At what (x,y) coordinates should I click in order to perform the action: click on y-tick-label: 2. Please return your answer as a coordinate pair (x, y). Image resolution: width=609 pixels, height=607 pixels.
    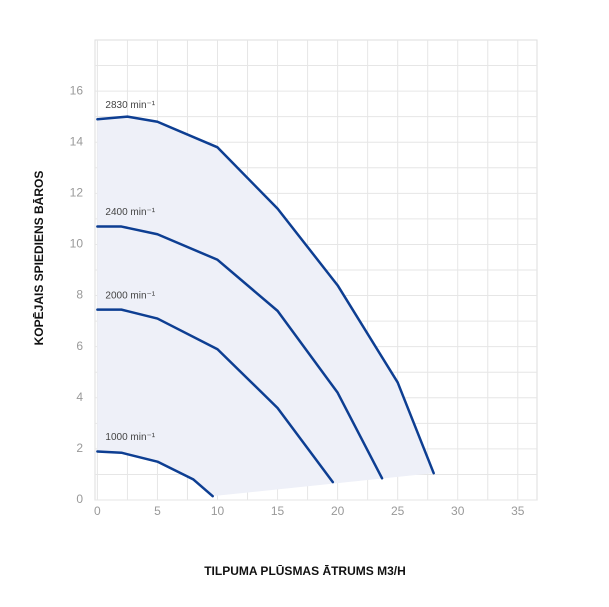
    Looking at the image, I should click on (79, 448).